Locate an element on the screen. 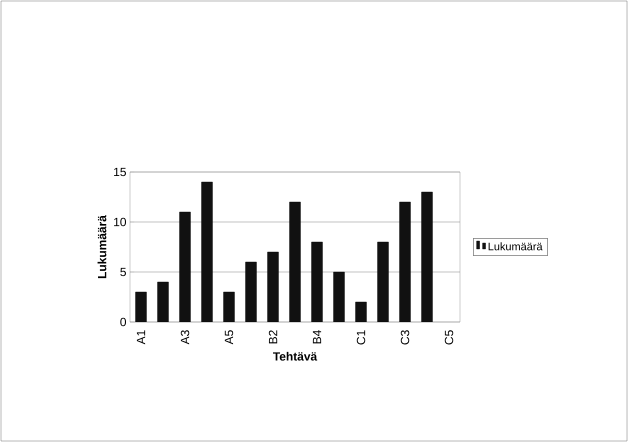 The image size is (628, 442). legend-label: Lukumäärä is located at coordinates (515, 246).